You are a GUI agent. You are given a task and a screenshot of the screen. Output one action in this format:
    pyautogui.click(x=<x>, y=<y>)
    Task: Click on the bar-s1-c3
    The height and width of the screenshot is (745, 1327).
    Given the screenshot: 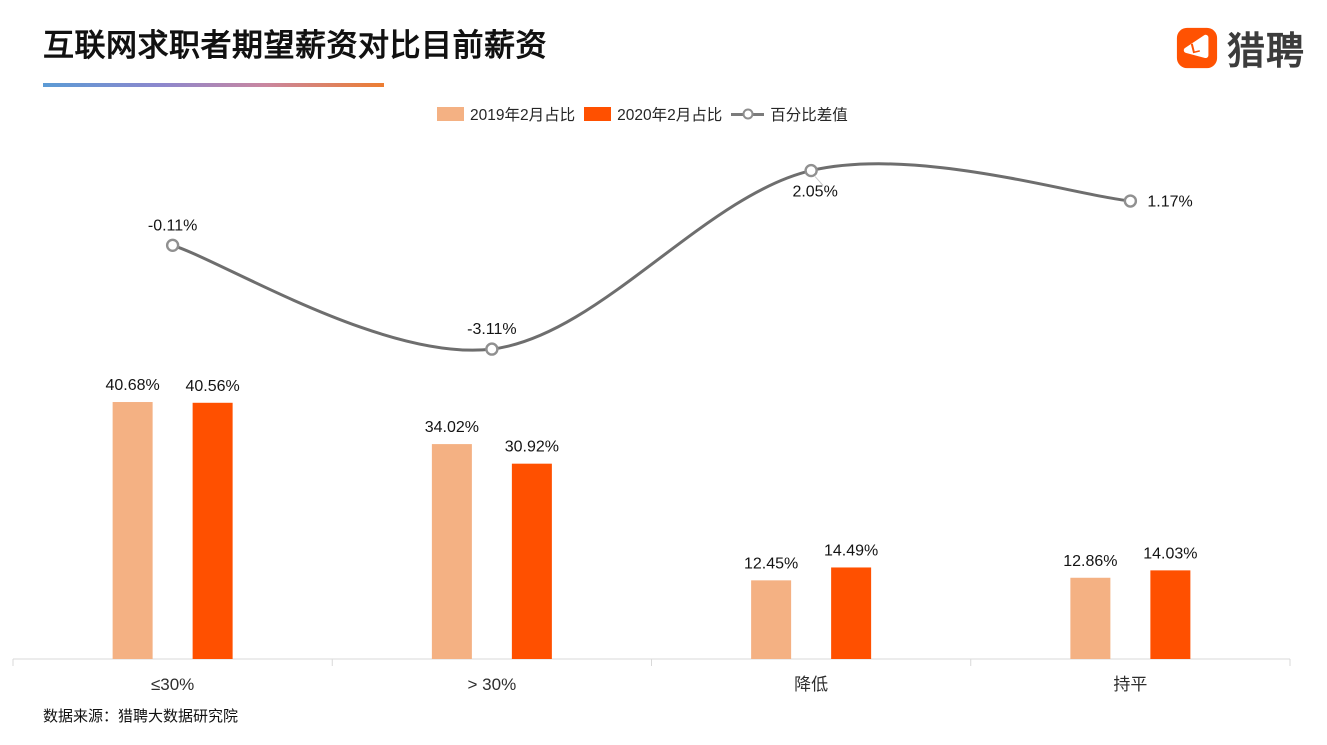 What is the action you would take?
    pyautogui.click(x=1170, y=614)
    